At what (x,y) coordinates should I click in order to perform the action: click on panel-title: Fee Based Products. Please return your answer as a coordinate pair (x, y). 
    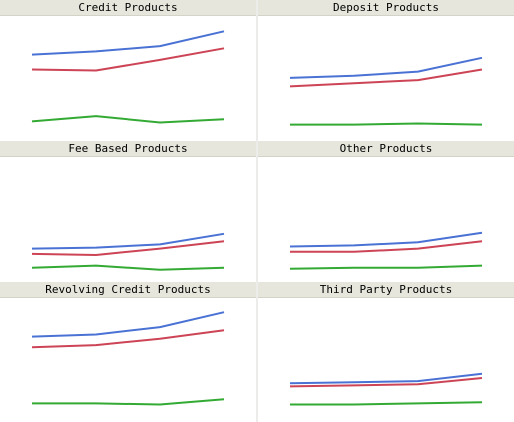
    Looking at the image, I should click on (128, 149).